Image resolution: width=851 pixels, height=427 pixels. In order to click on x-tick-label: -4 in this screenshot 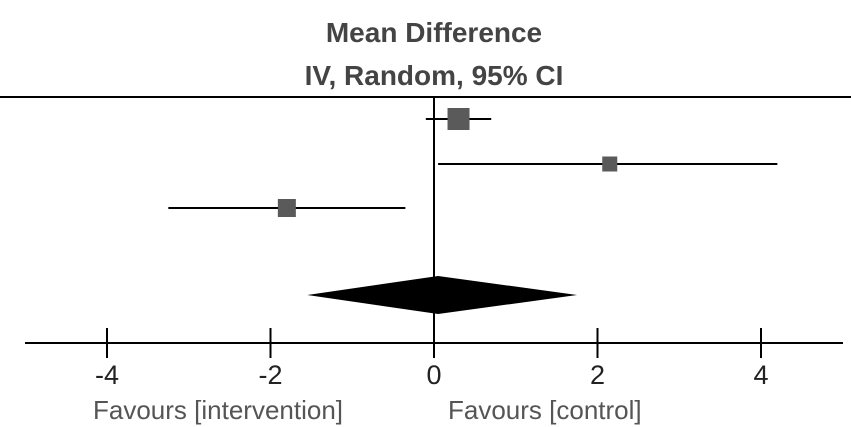, I will do `click(107, 375)`.